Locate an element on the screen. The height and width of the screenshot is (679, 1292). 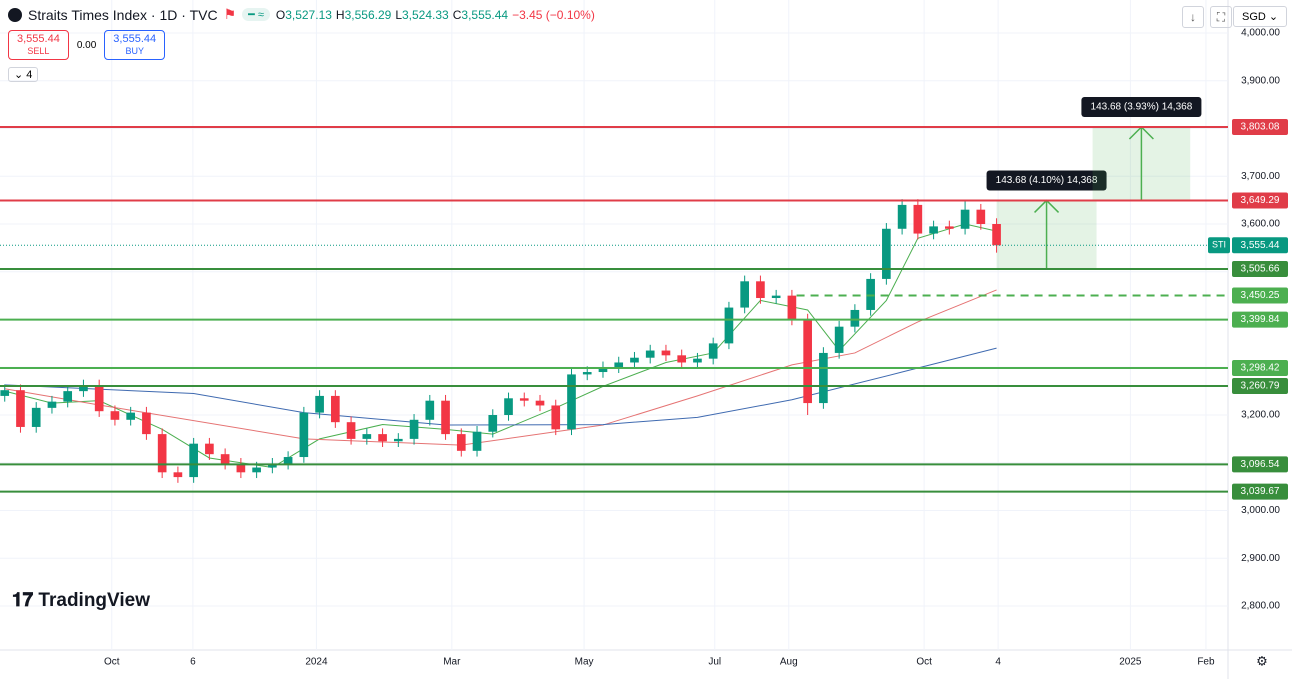
trade-panel: 3,555.44 SELL 0.00 3,555.44 BUY is located at coordinates (87, 45).